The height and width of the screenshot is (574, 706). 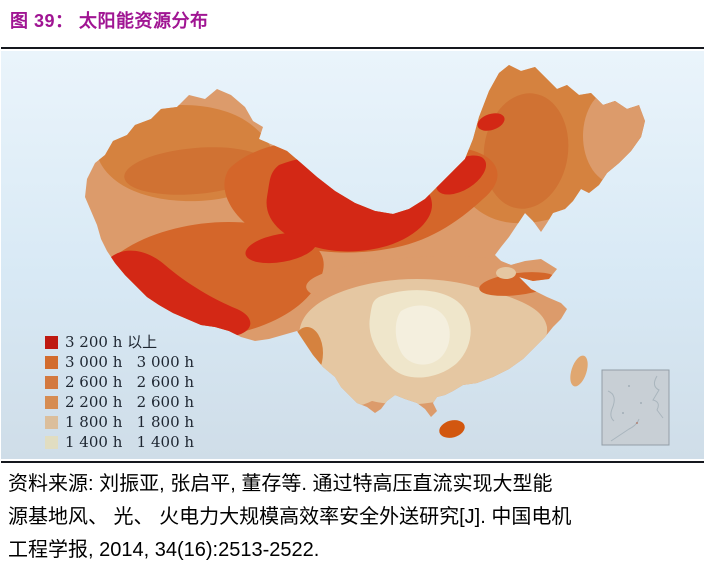 I want to click on legend-label: 1 400 h 1 400 h, so click(x=130, y=441).